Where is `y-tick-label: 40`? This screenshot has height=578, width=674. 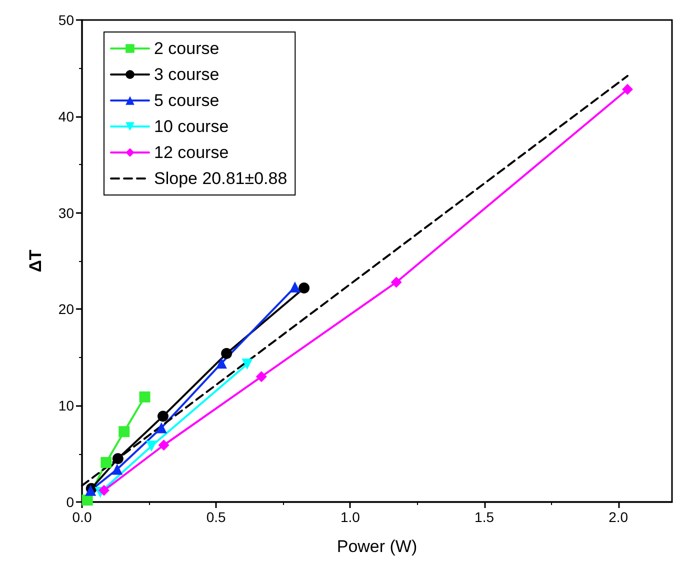
y-tick-label: 40 is located at coordinates (66, 116).